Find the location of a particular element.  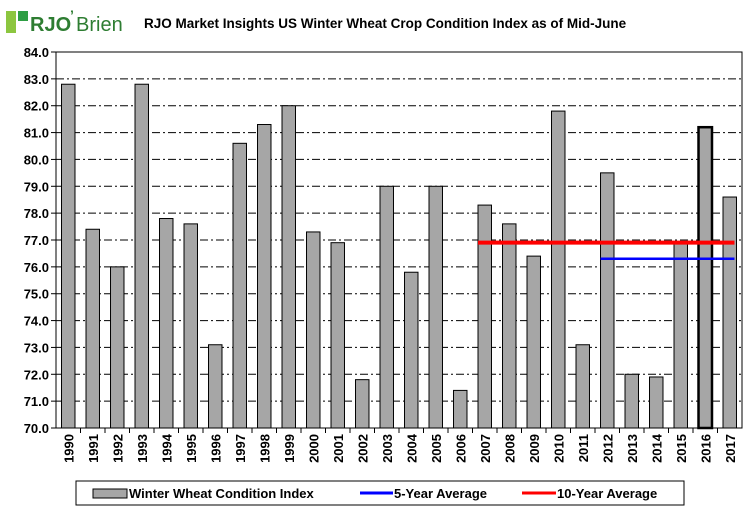

bar-2006 is located at coordinates (460, 409).